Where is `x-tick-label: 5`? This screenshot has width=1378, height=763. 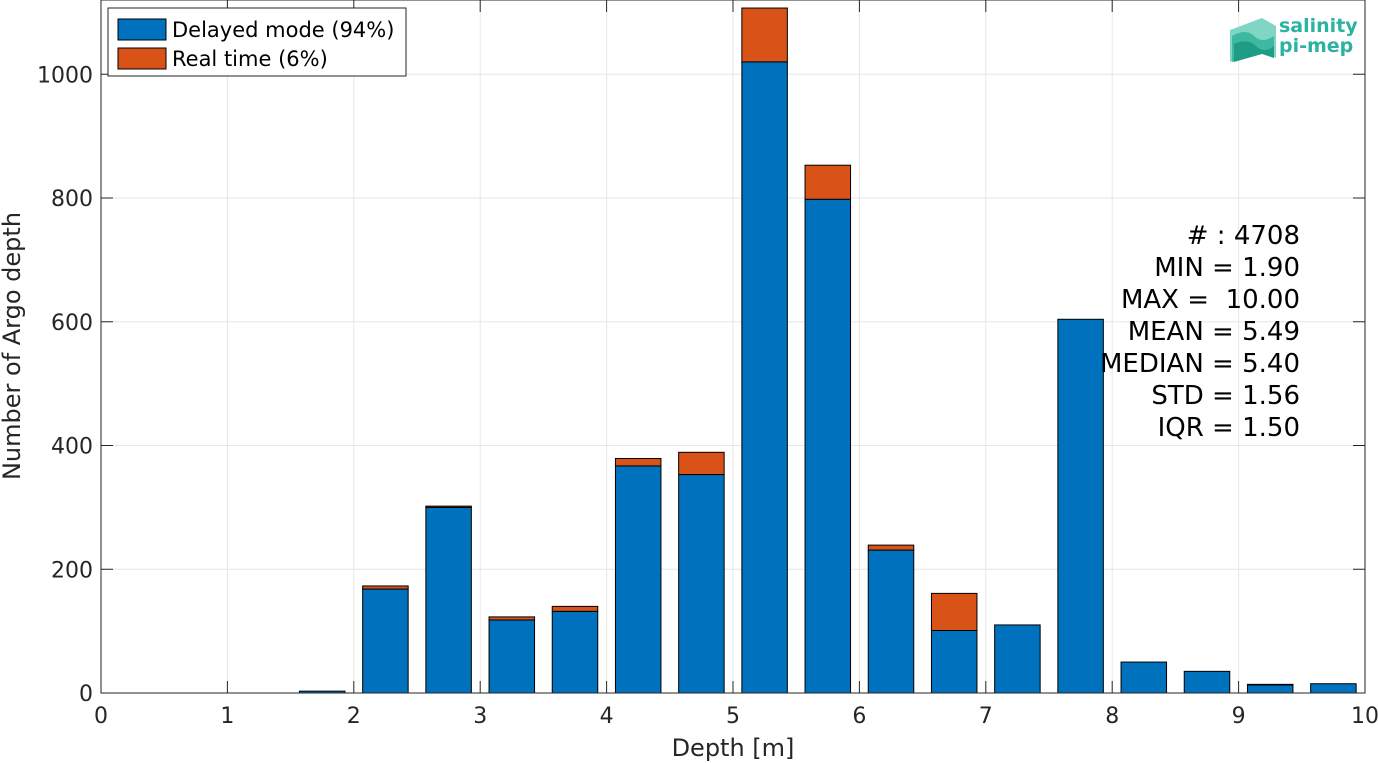 x-tick-label: 5 is located at coordinates (733, 716).